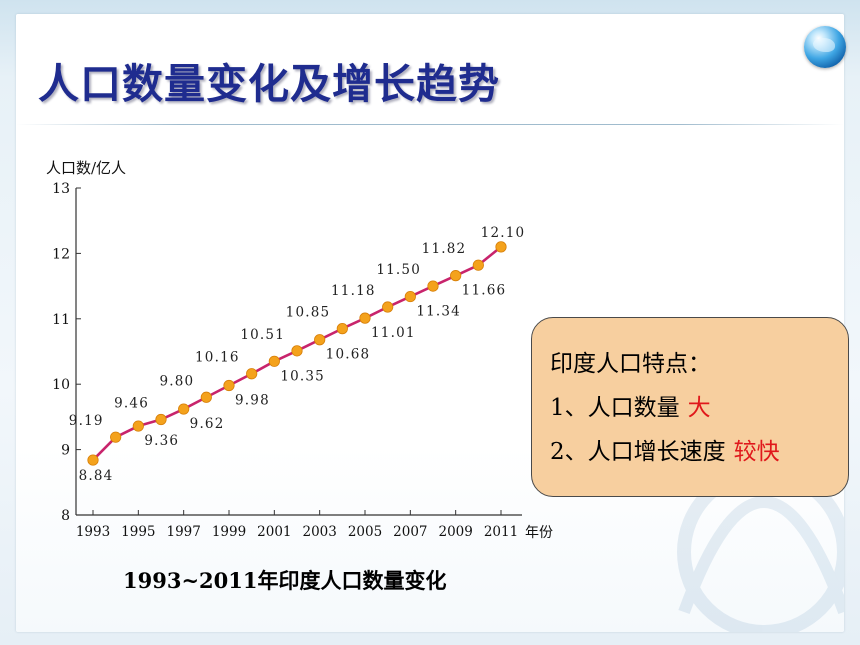 This screenshot has height=645, width=860. Describe the element at coordinates (61, 320) in the screenshot. I see `y-tick-label: 11` at that location.